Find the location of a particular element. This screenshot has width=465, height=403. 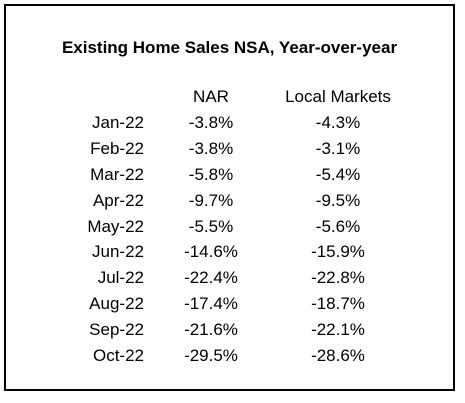

row-month: Apr-22 is located at coordinates (118, 200).